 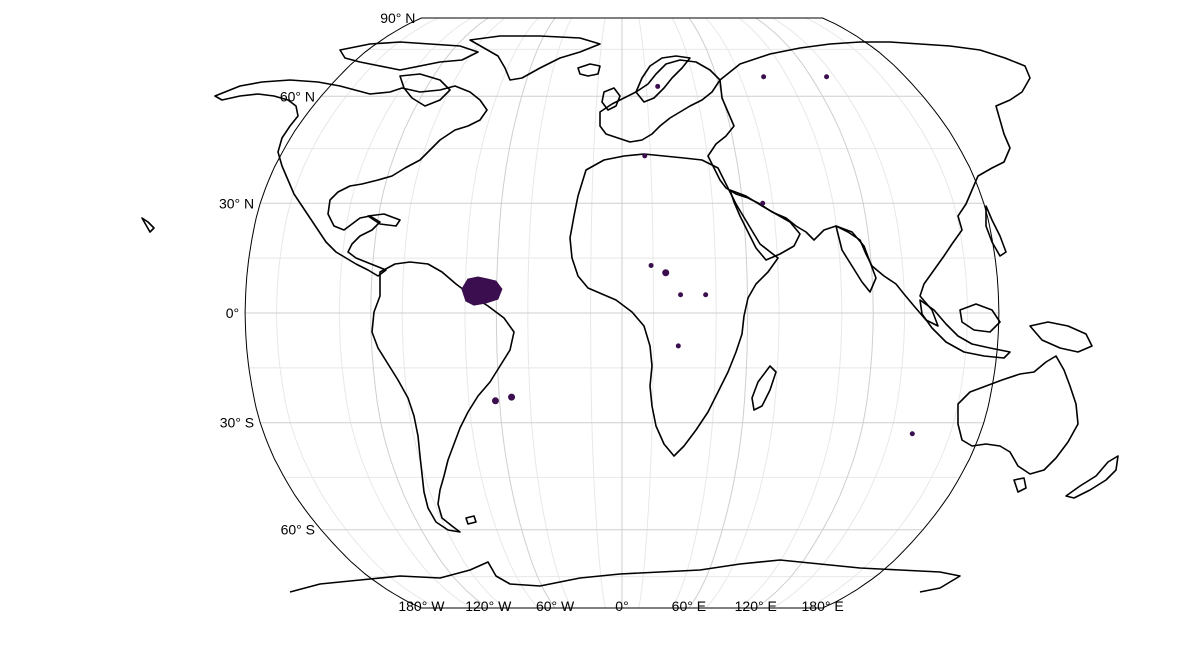 What do you see at coordinates (236, 203) in the screenshot?
I see `latitude-tick-label: 30° N` at bounding box center [236, 203].